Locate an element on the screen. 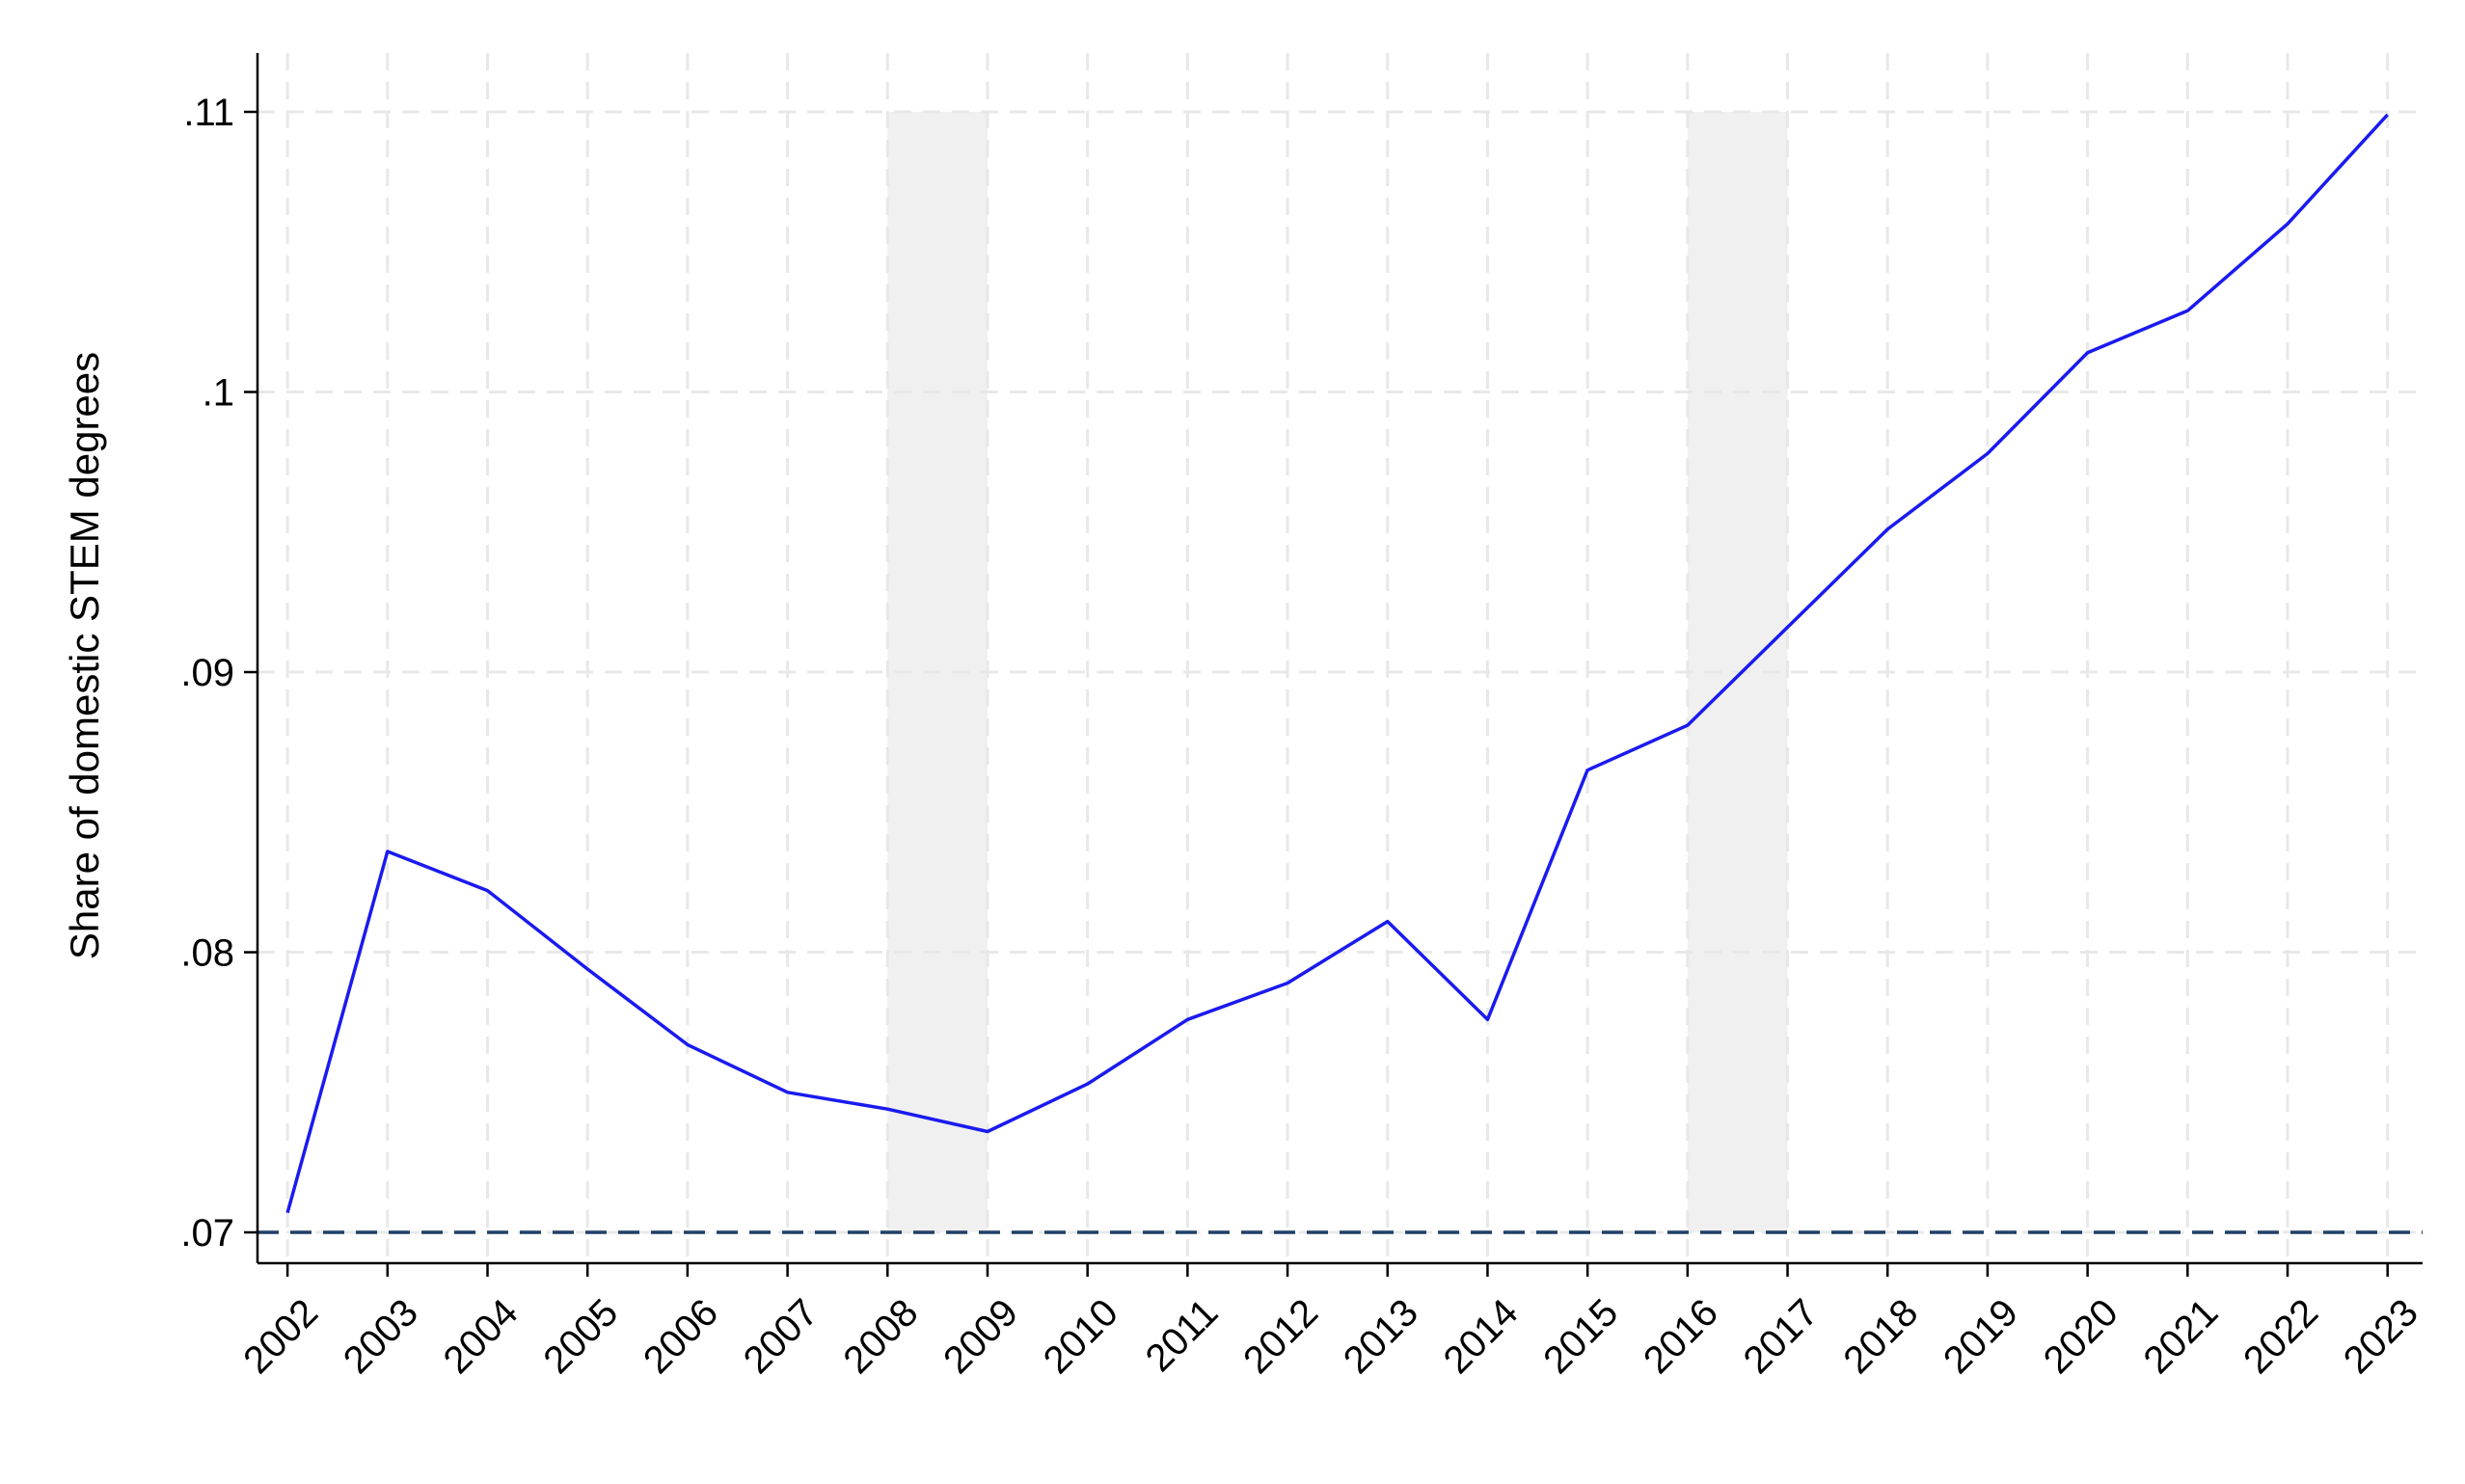 The width and height of the screenshot is (2465, 1484). y-tick-label: .1 is located at coordinates (218, 393).